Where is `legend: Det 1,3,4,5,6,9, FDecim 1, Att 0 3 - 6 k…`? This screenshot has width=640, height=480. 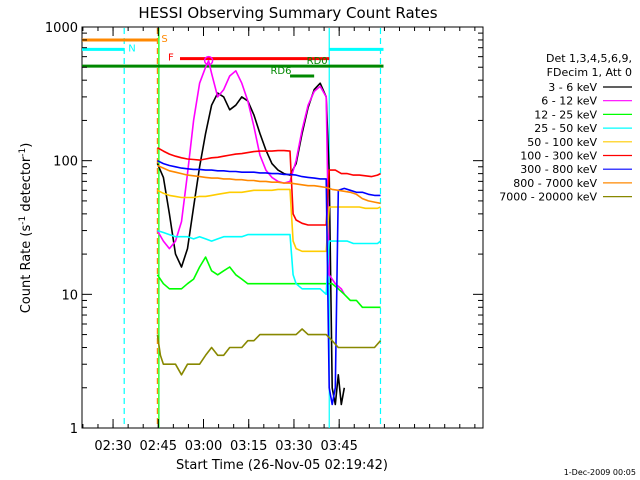
legend: Det 1,3,4,5,6,9, FDecim 1, Att 0 3 - 6 k… is located at coordinates (565, 128).